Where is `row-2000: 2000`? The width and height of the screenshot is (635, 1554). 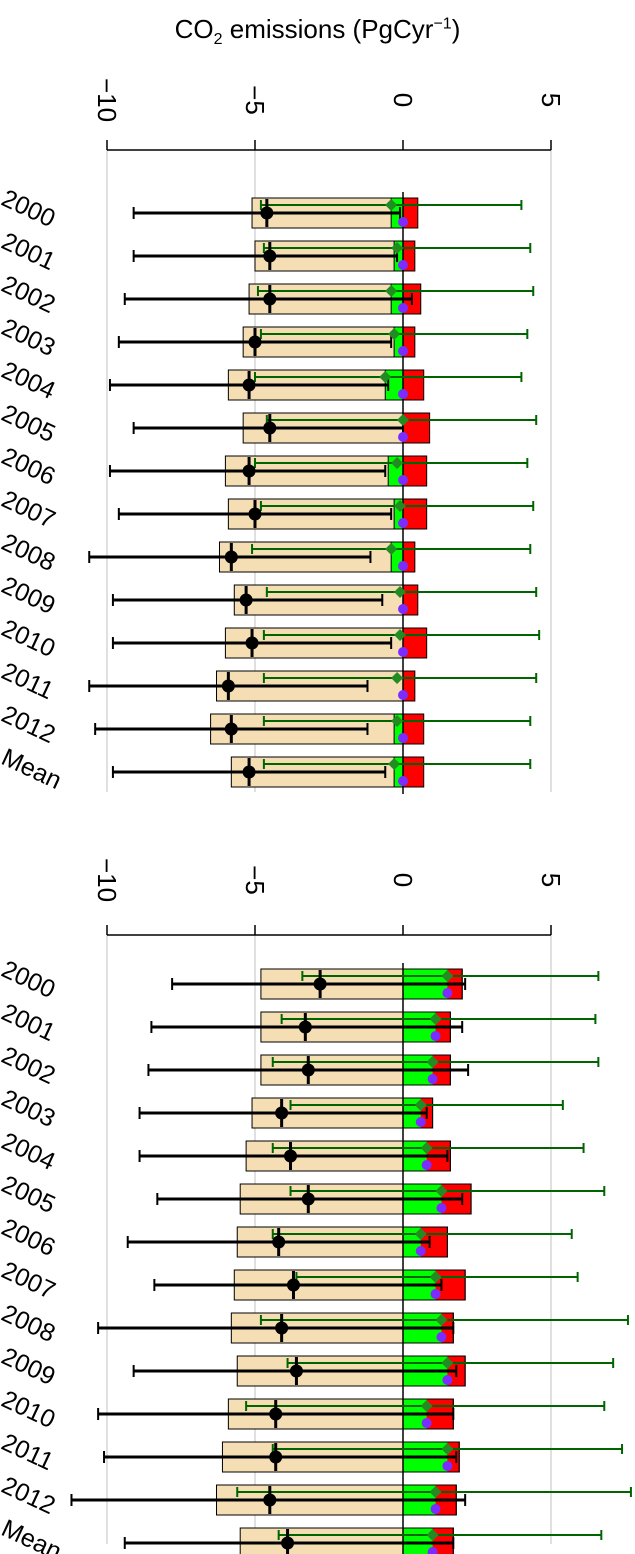
row-2000: 2000 is located at coordinates (300, 980).